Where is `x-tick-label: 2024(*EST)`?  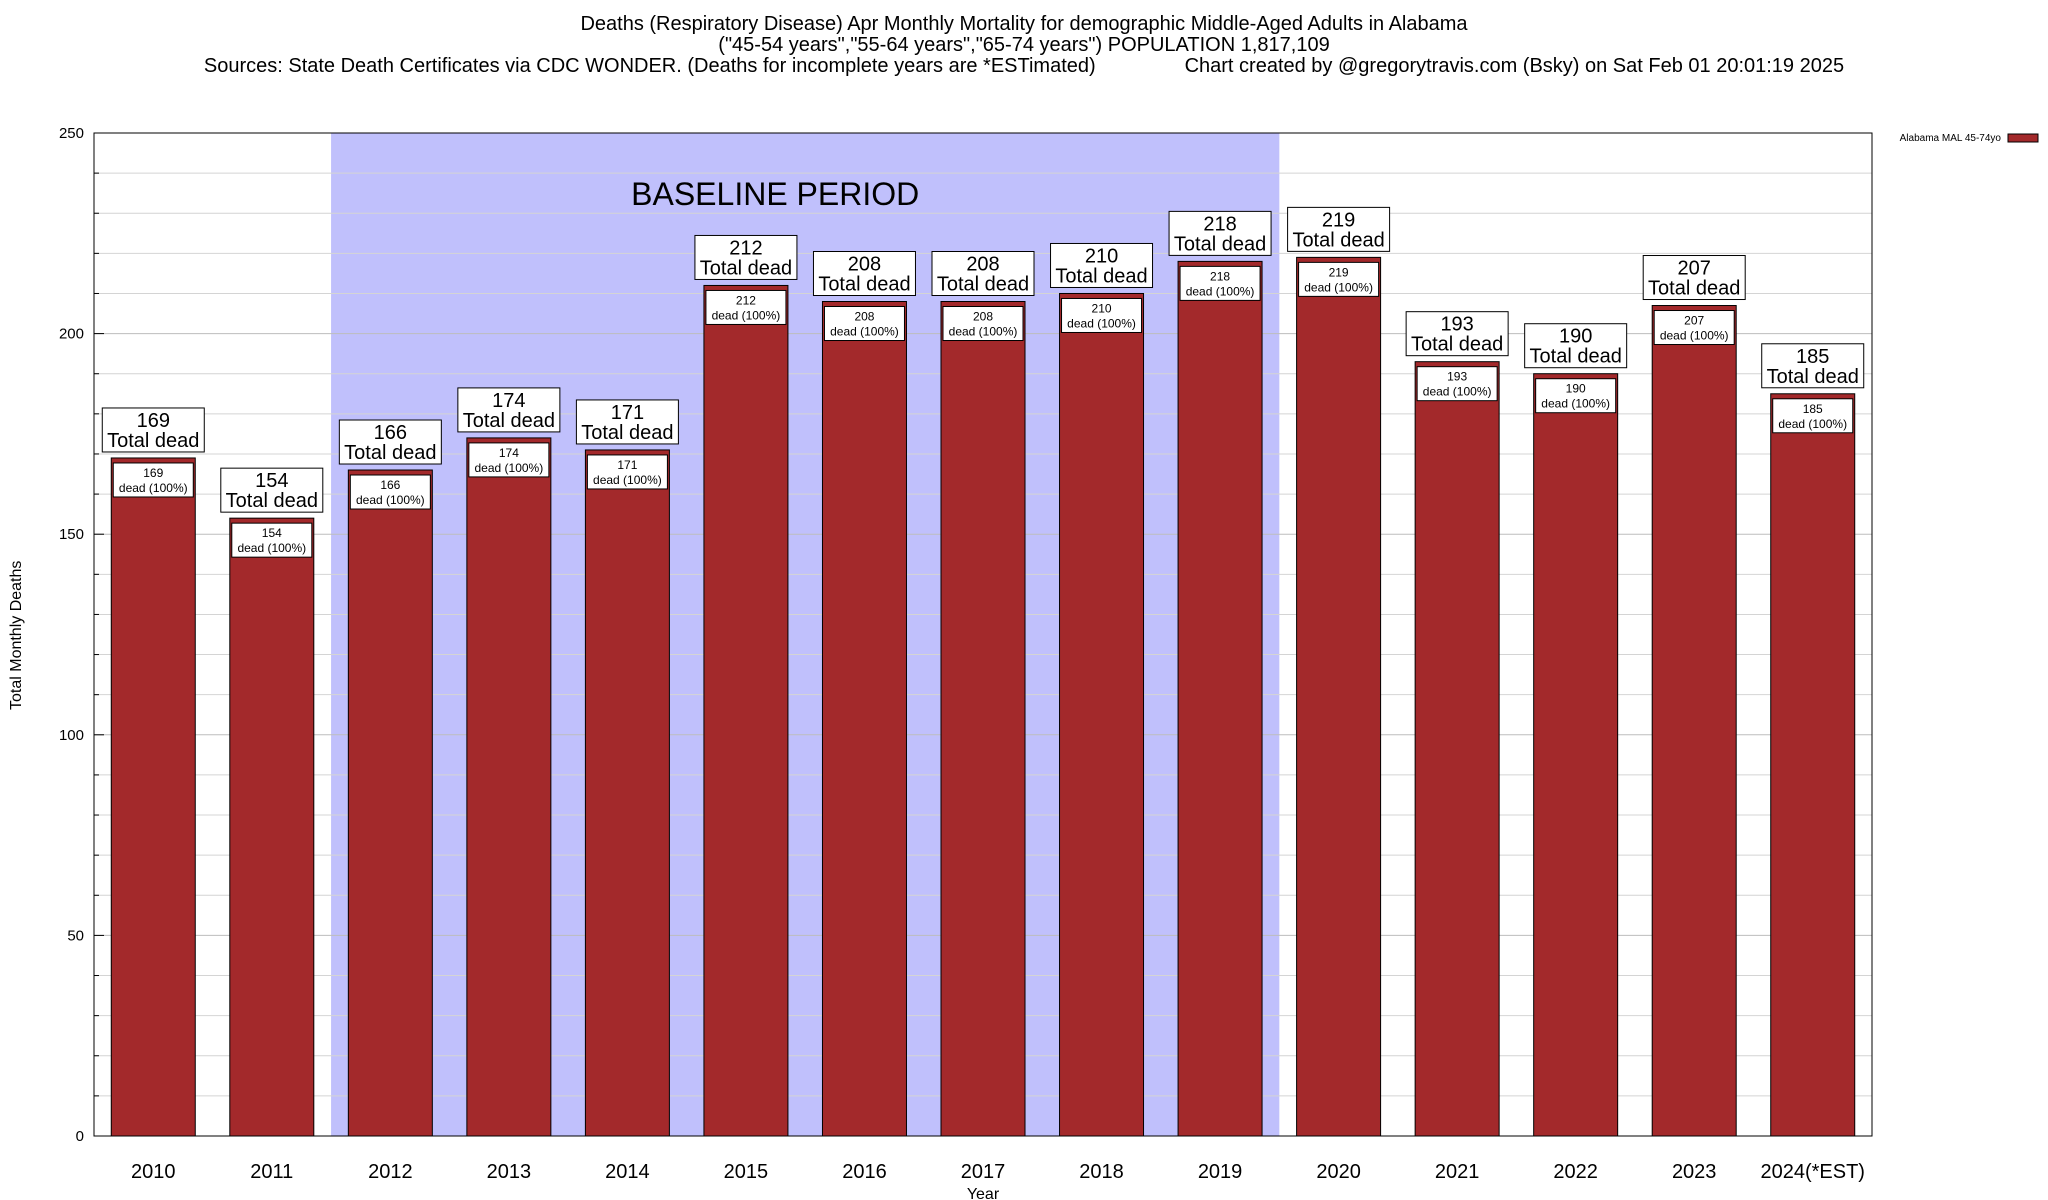 x-tick-label: 2024(*EST) is located at coordinates (1812, 1172).